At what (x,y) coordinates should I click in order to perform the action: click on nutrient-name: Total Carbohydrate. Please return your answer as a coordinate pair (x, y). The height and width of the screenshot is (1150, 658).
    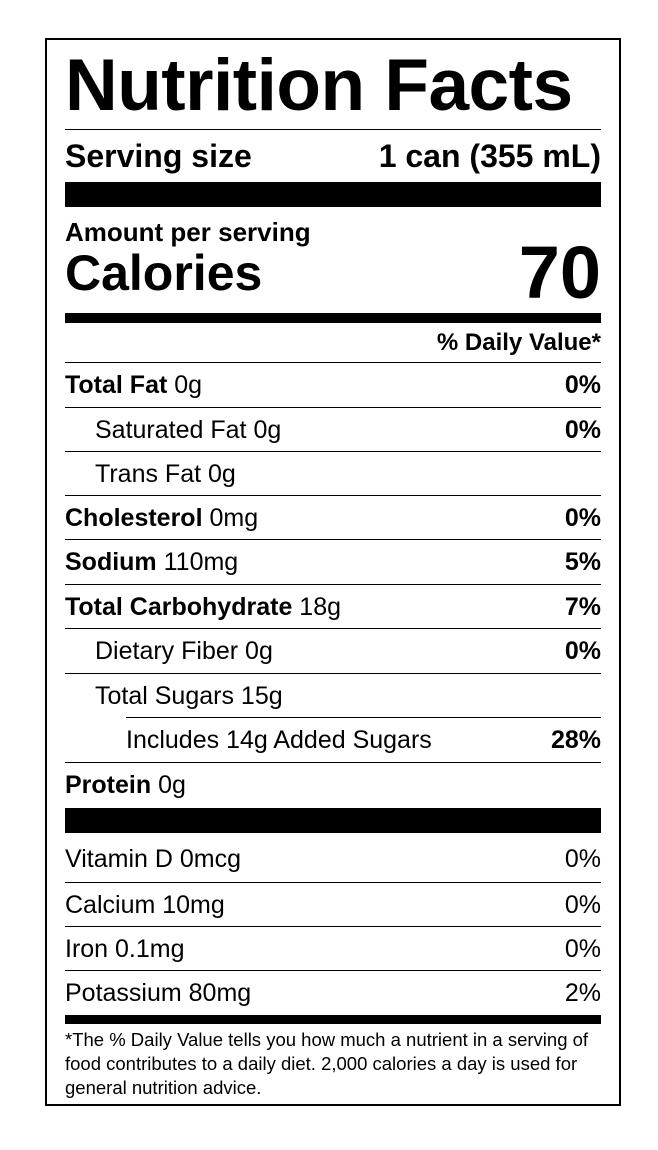
    Looking at the image, I should click on (179, 606).